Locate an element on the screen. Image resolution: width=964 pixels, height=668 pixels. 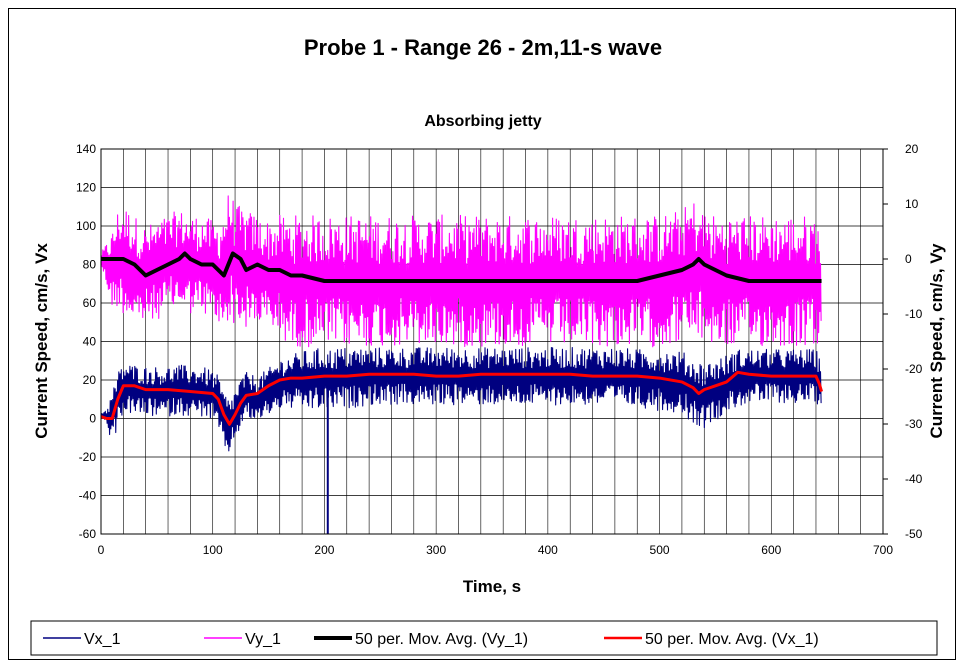
chart-title: Probe 1 - Range 26 - 2m,11-s wave is located at coordinates (483, 47).